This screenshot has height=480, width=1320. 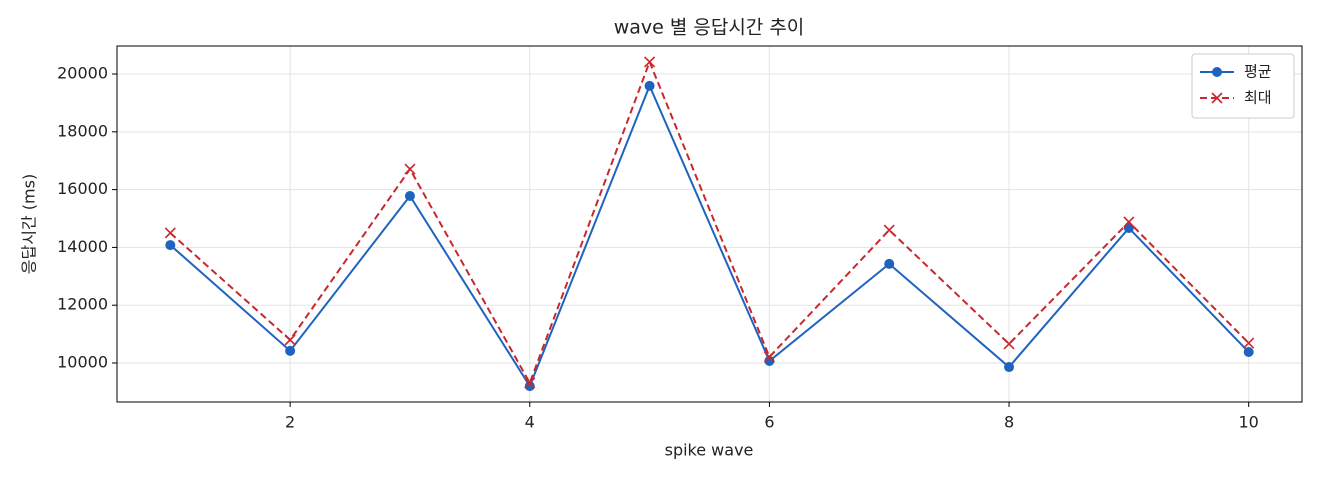 What do you see at coordinates (82, 246) in the screenshot?
I see `y-tick-label: 14000` at bounding box center [82, 246].